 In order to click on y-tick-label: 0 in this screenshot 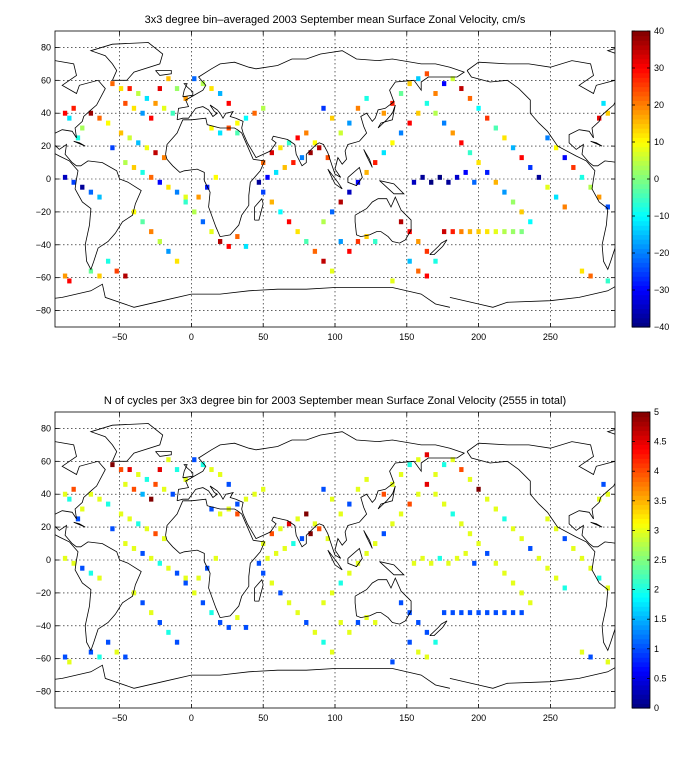, I will do `click(48, 179)`.